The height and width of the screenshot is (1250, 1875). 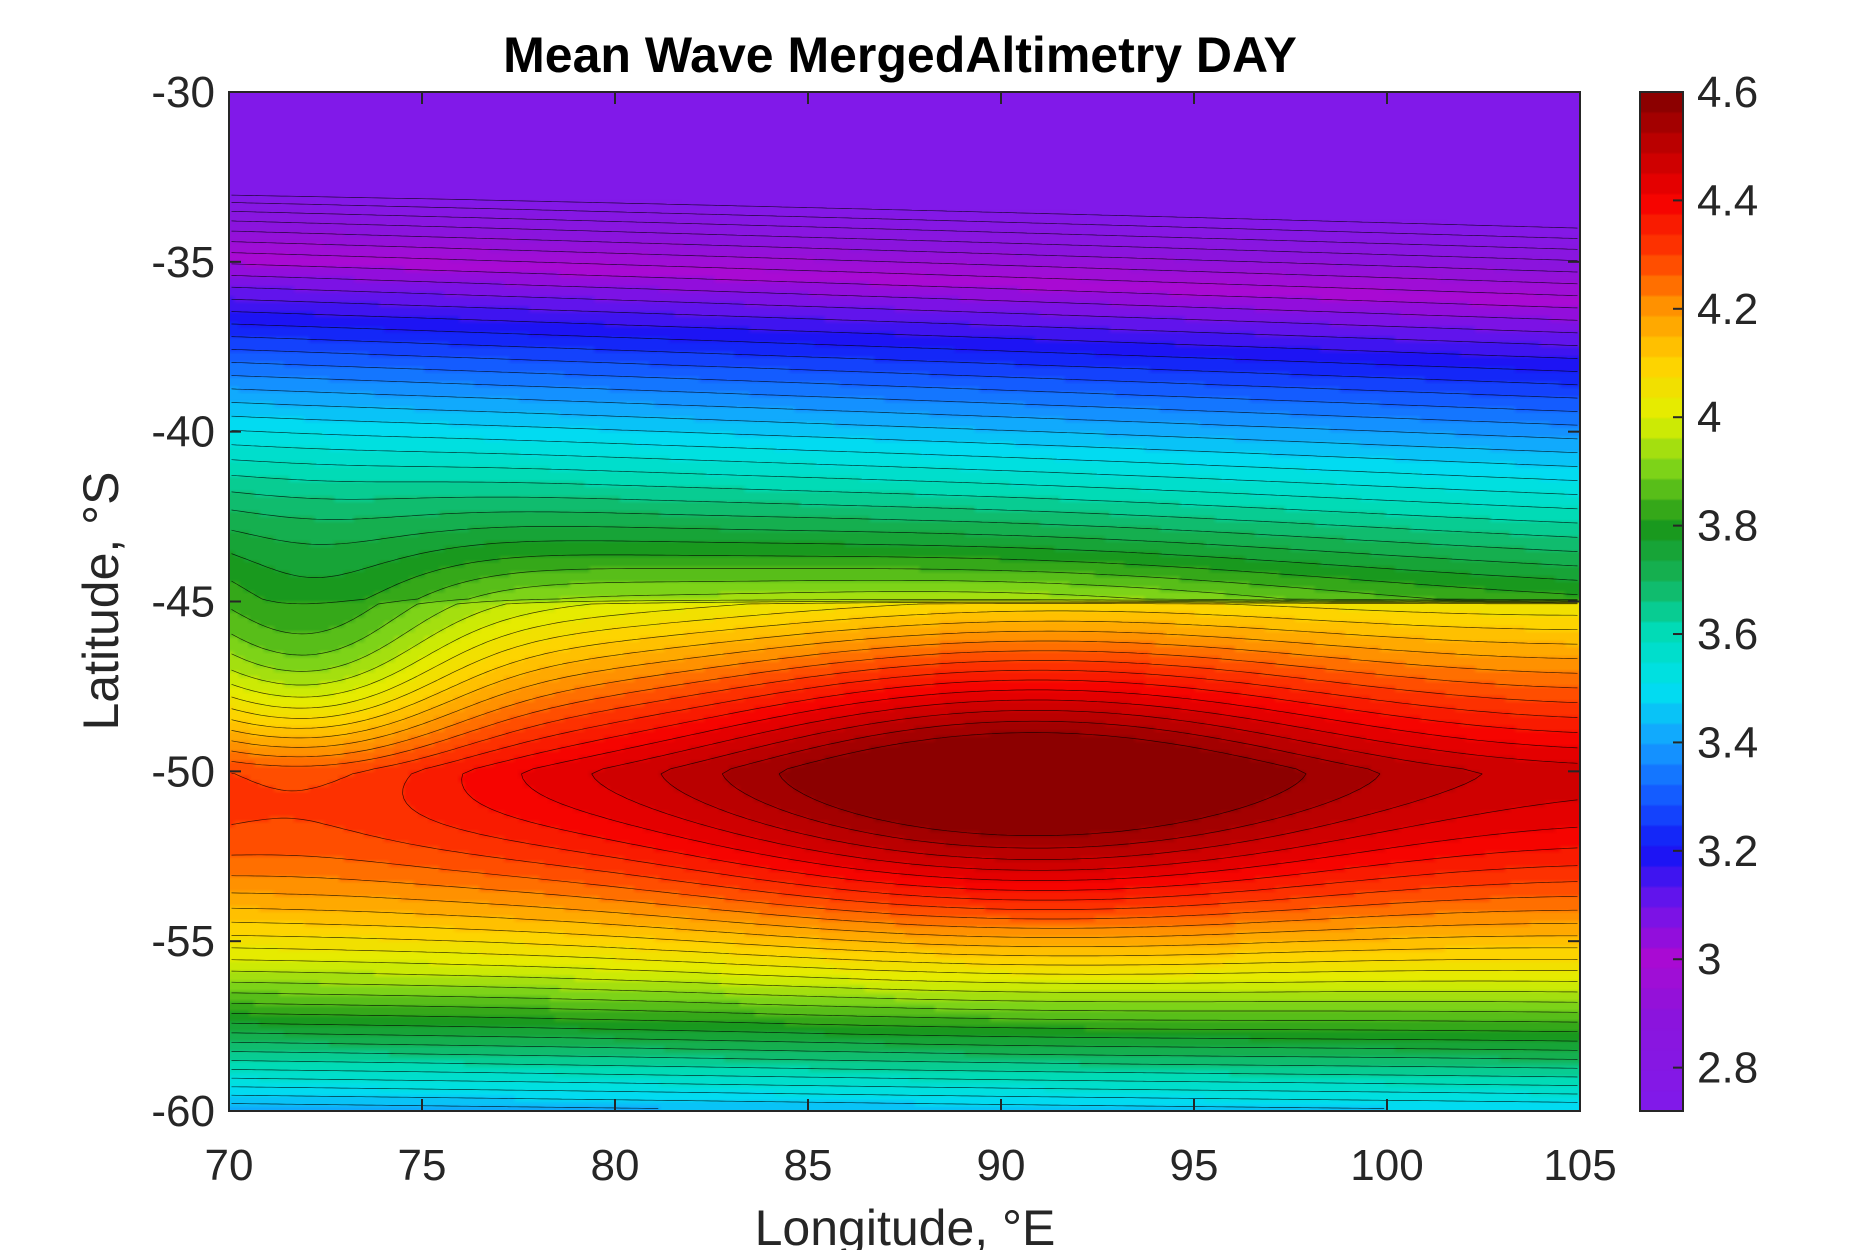 I want to click on colorbar-tick-label: 3.2, so click(x=1727, y=851).